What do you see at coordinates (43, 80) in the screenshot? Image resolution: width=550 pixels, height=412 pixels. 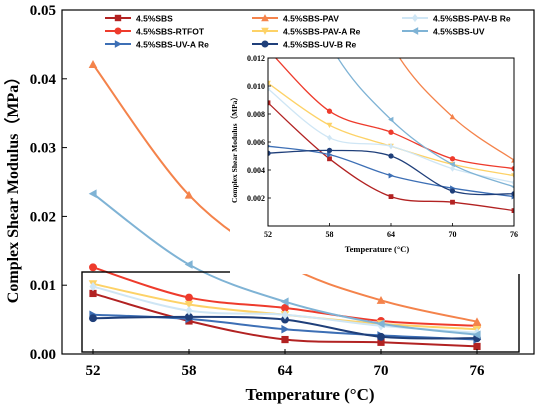 I see `y-tick-label: 0.04` at bounding box center [43, 80].